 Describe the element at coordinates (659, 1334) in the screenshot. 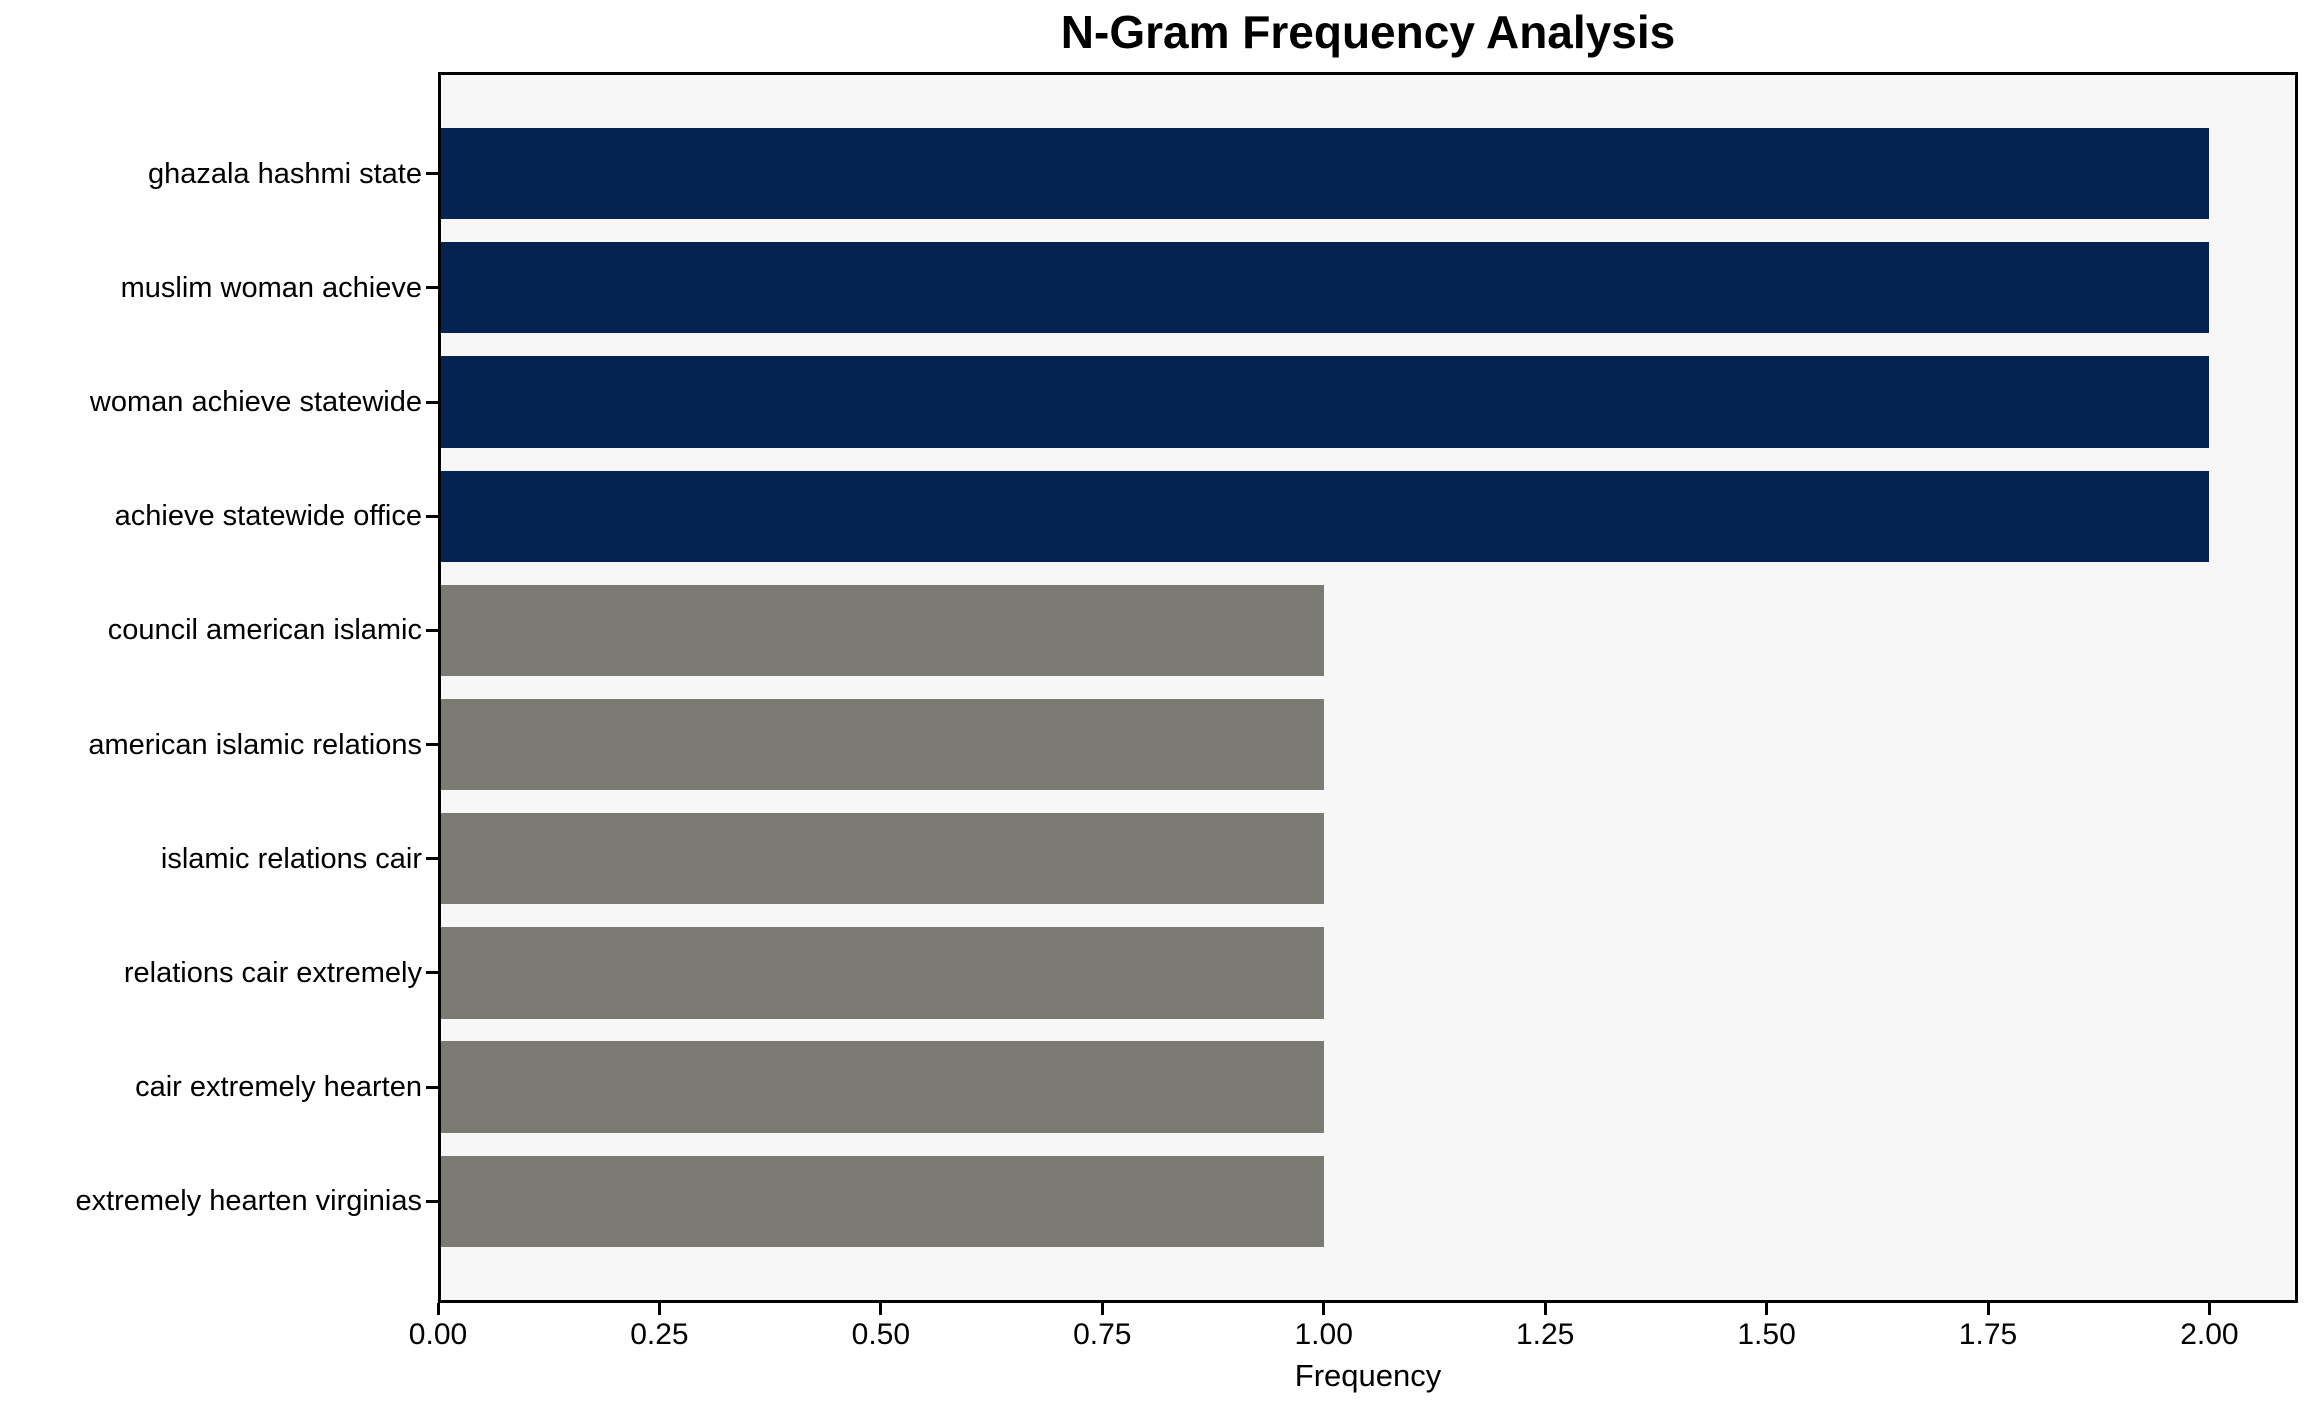

I see `x-tick-label: 0.25` at that location.